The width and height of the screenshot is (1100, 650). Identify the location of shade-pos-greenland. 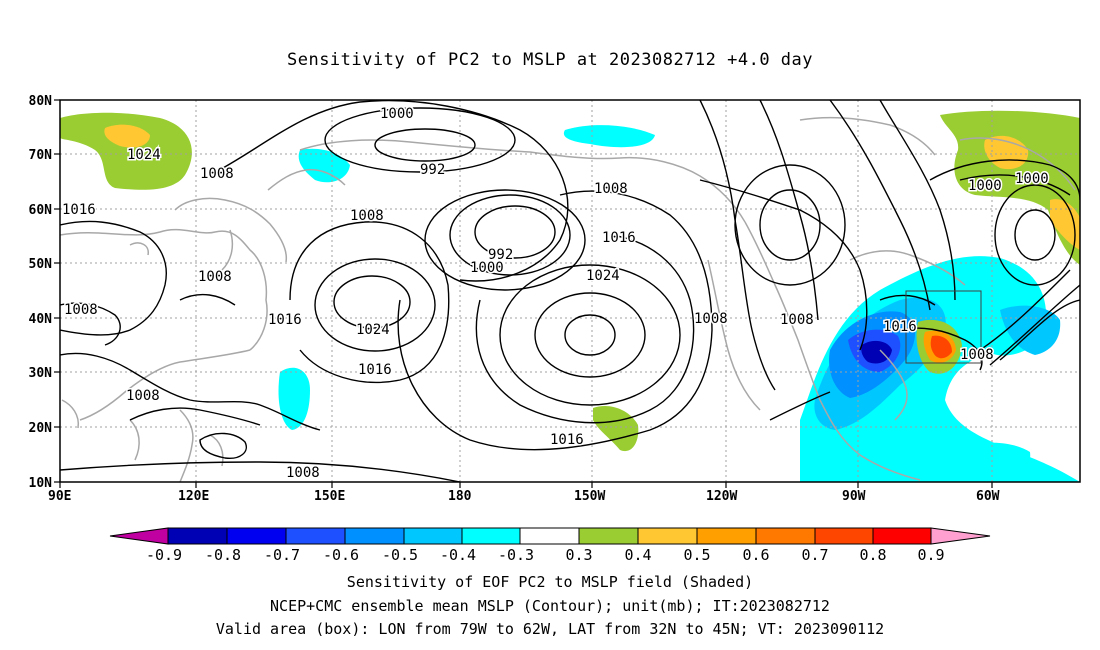
(1010, 187).